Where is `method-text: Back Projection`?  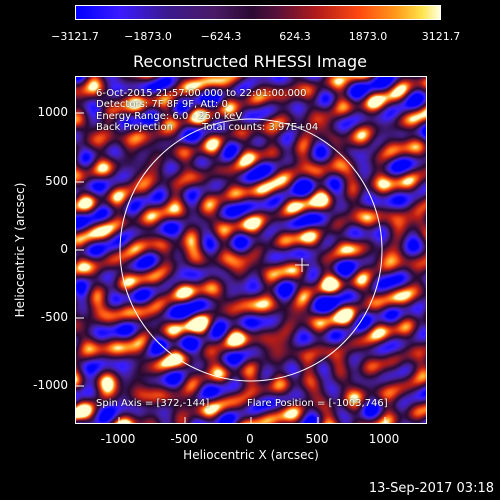 method-text: Back Projection is located at coordinates (134, 127).